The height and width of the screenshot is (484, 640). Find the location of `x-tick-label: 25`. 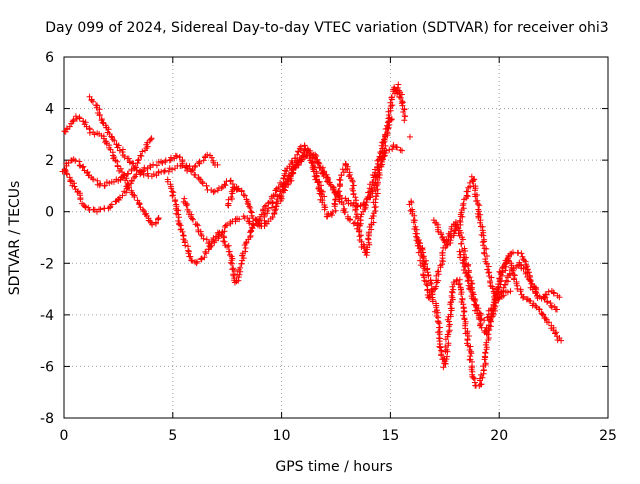

x-tick-label: 25 is located at coordinates (608, 436).